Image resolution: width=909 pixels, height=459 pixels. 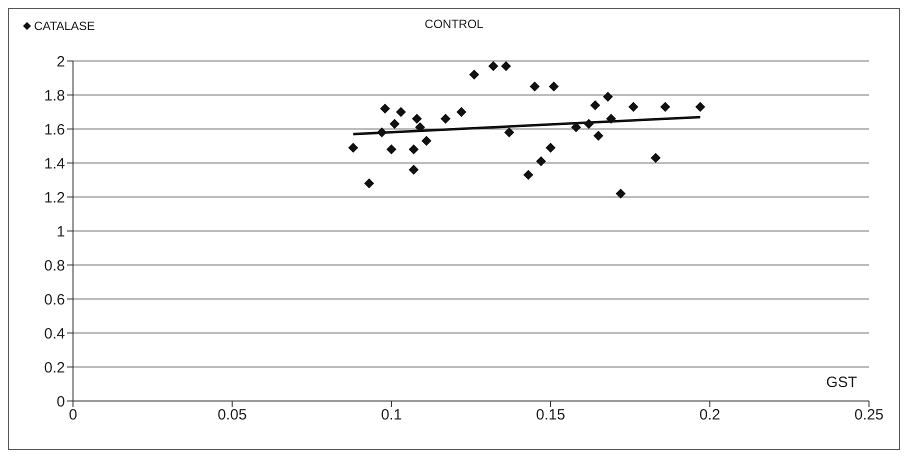 I want to click on y-tick-label: 0.6, so click(x=54, y=299).